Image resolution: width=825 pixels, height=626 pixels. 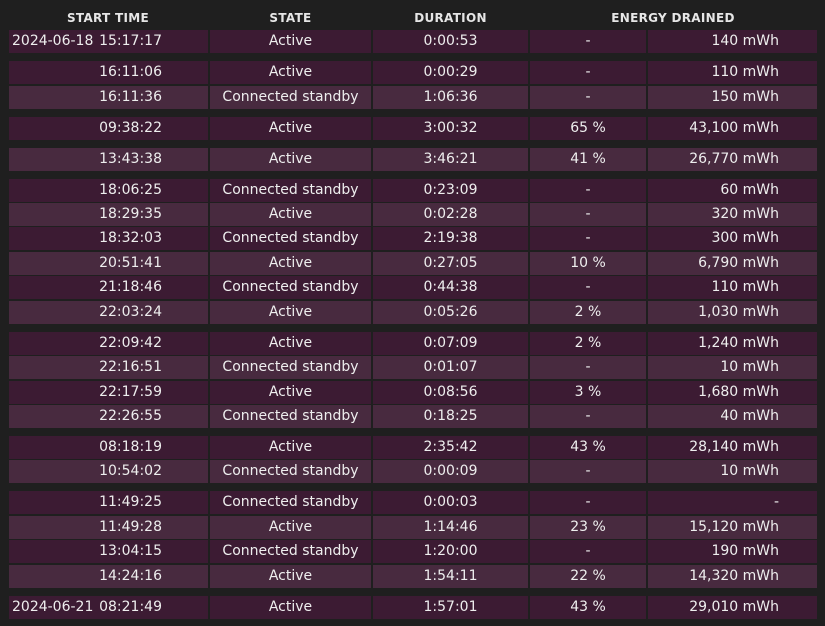 What do you see at coordinates (588, 527) in the screenshot?
I see `energy-percent-cell: 23 %` at bounding box center [588, 527].